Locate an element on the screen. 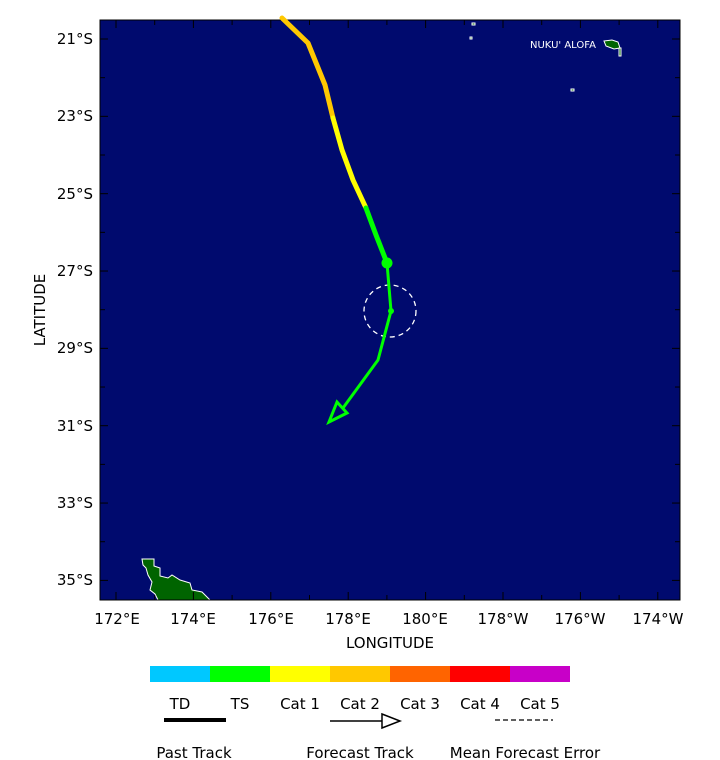 The image size is (720, 760). past-track-cat2-segment is located at coordinates (307, 68).